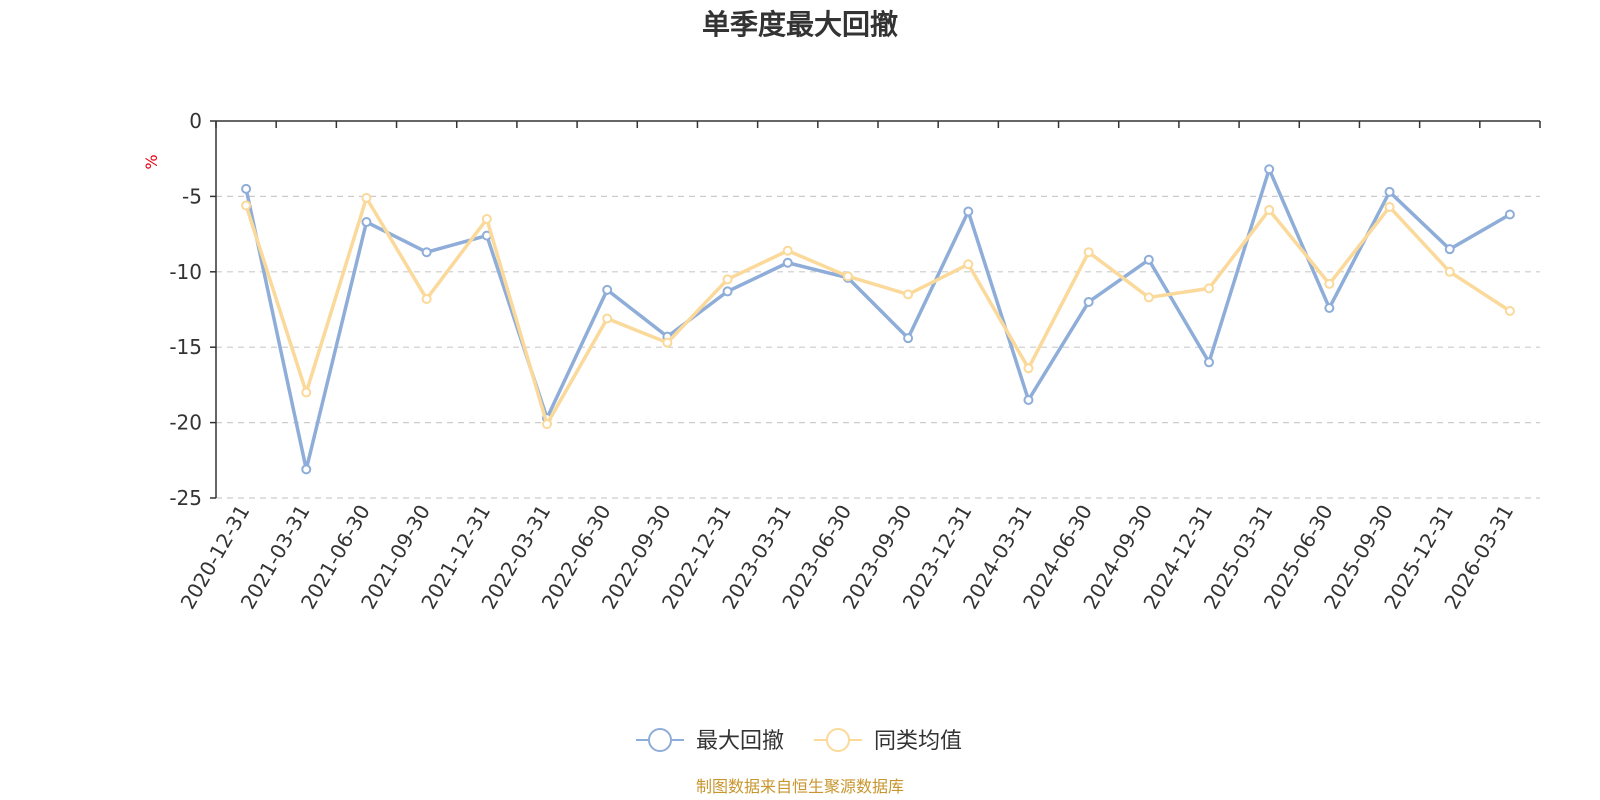  What do you see at coordinates (799, 741) in the screenshot?
I see `legend: 最大回撤 同类均值` at bounding box center [799, 741].